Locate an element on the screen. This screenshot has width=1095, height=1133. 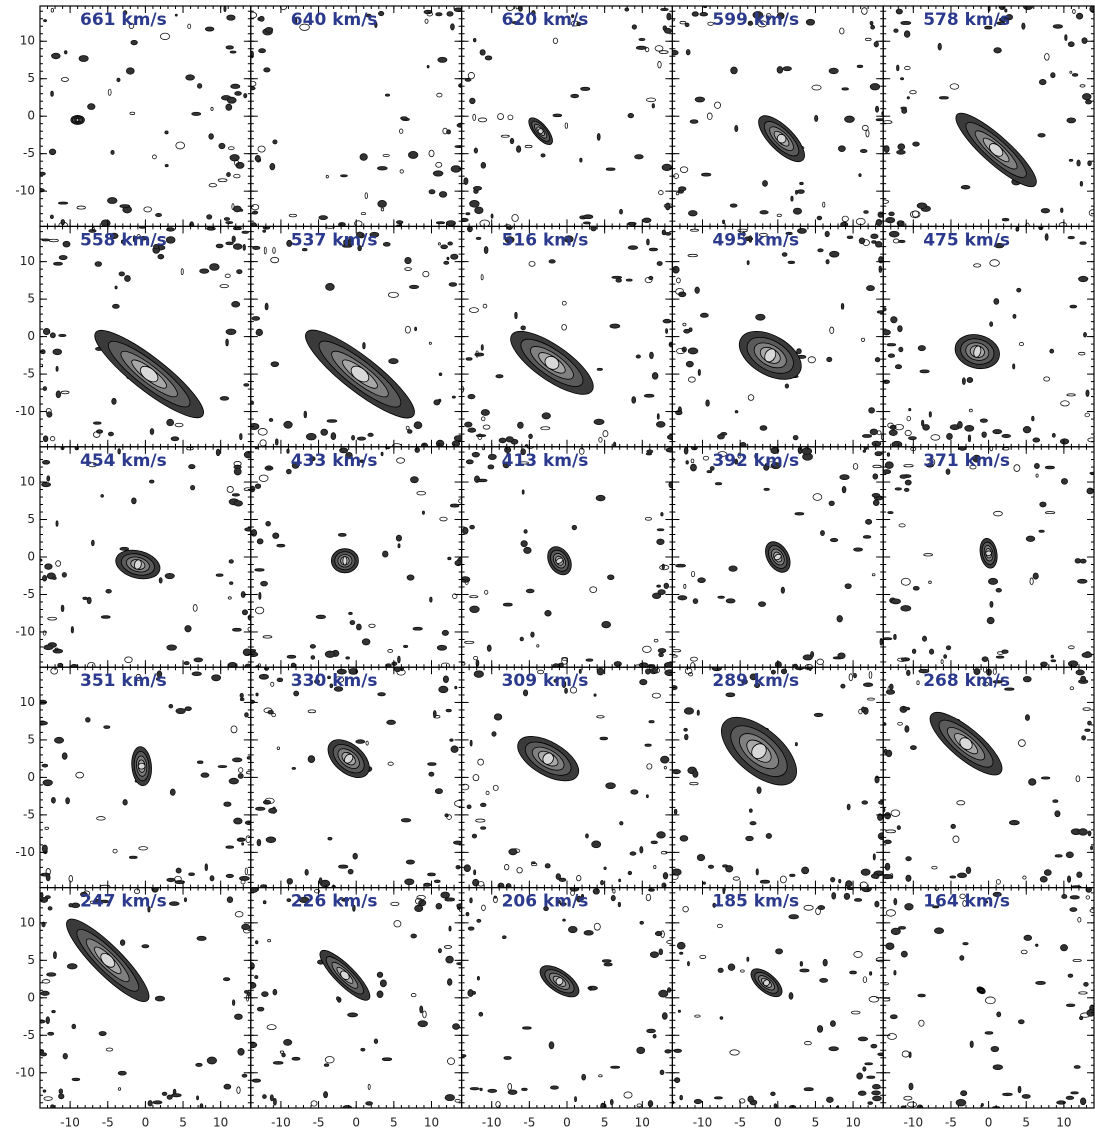
panel-title: 351 km/s is located at coordinates (123, 681).